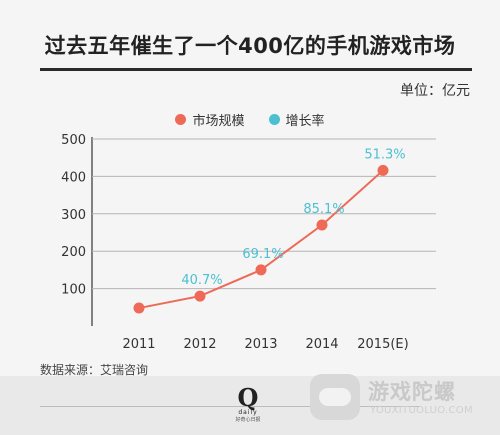 The image size is (500, 435). What do you see at coordinates (218, 121) in the screenshot?
I see `legend-label-scale: 市场规模` at bounding box center [218, 121].